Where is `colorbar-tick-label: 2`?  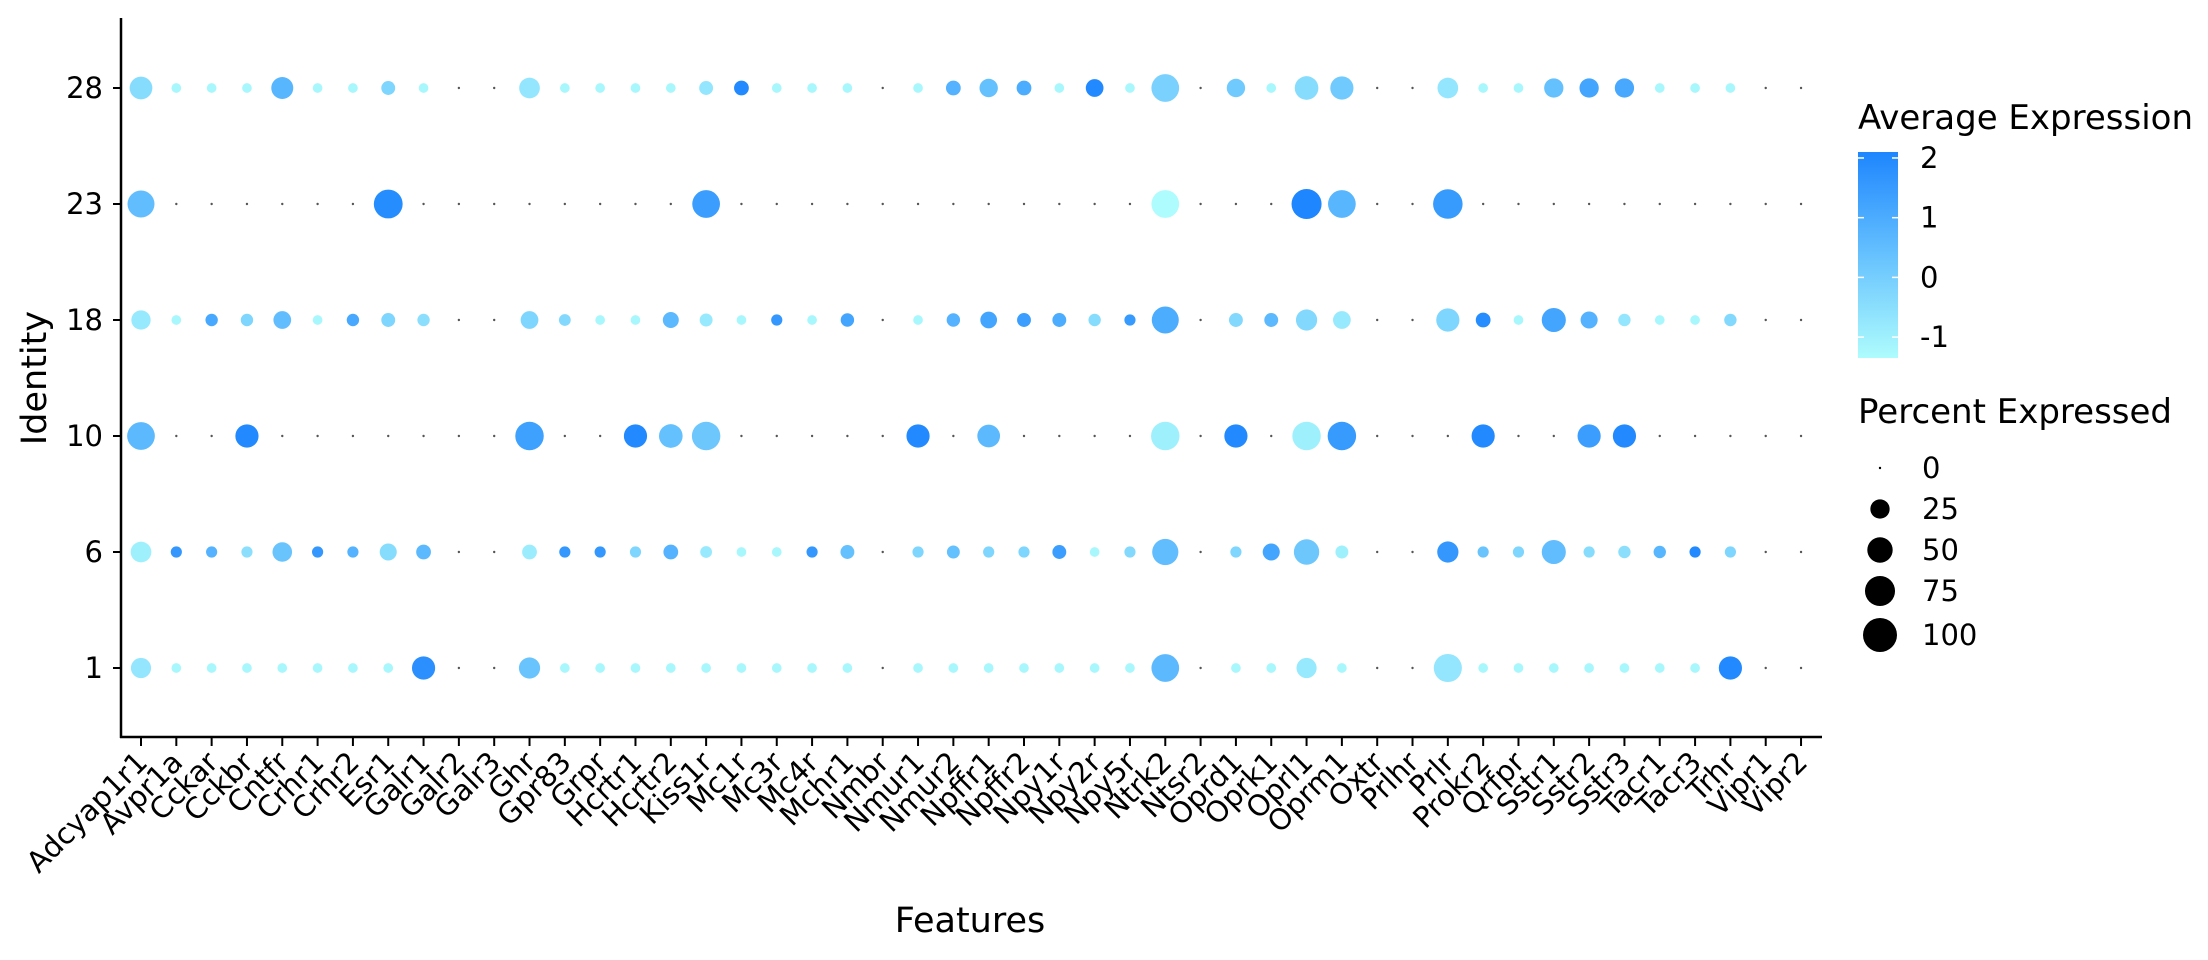 colorbar-tick-label: 2 is located at coordinates (1929, 158).